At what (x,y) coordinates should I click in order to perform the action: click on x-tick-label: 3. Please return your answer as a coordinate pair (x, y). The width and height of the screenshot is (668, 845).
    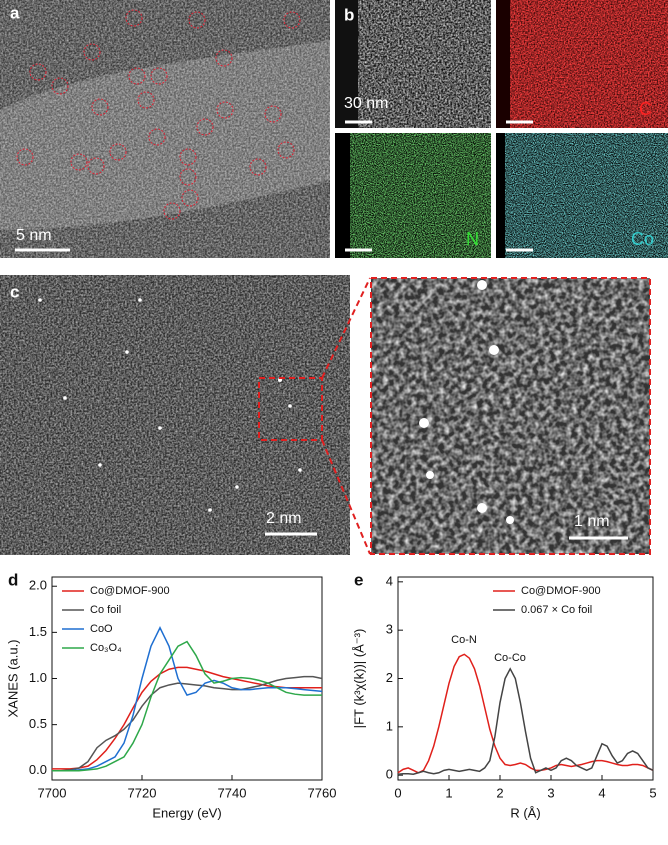
    Looking at the image, I should click on (550, 792).